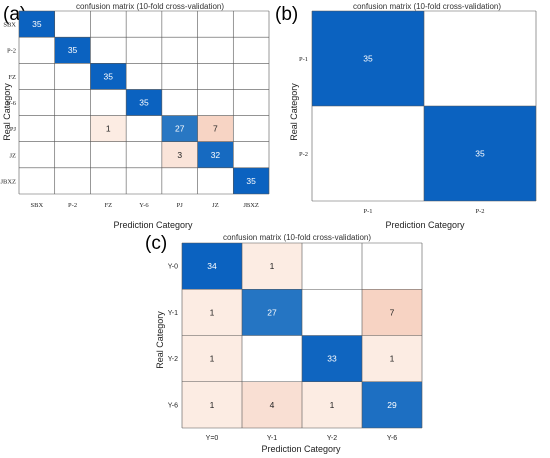 Image resolution: width=550 pixels, height=458 pixels. Describe the element at coordinates (251, 205) in the screenshot. I see `col-label: JBXZ` at that location.